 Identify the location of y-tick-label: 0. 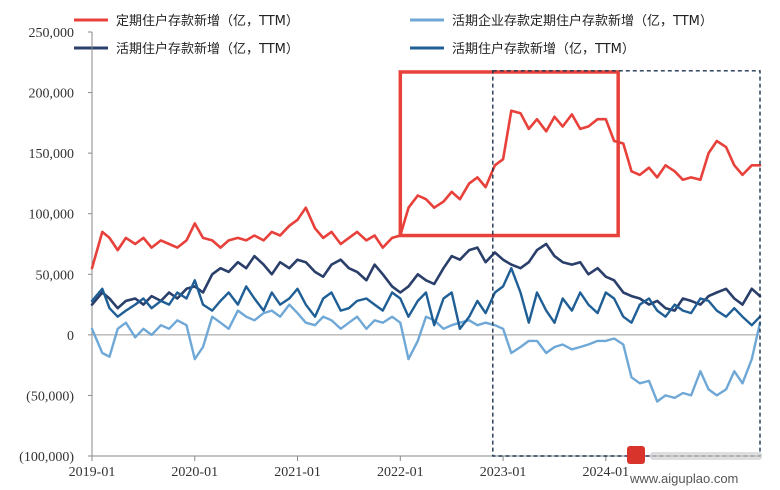
(70, 336).